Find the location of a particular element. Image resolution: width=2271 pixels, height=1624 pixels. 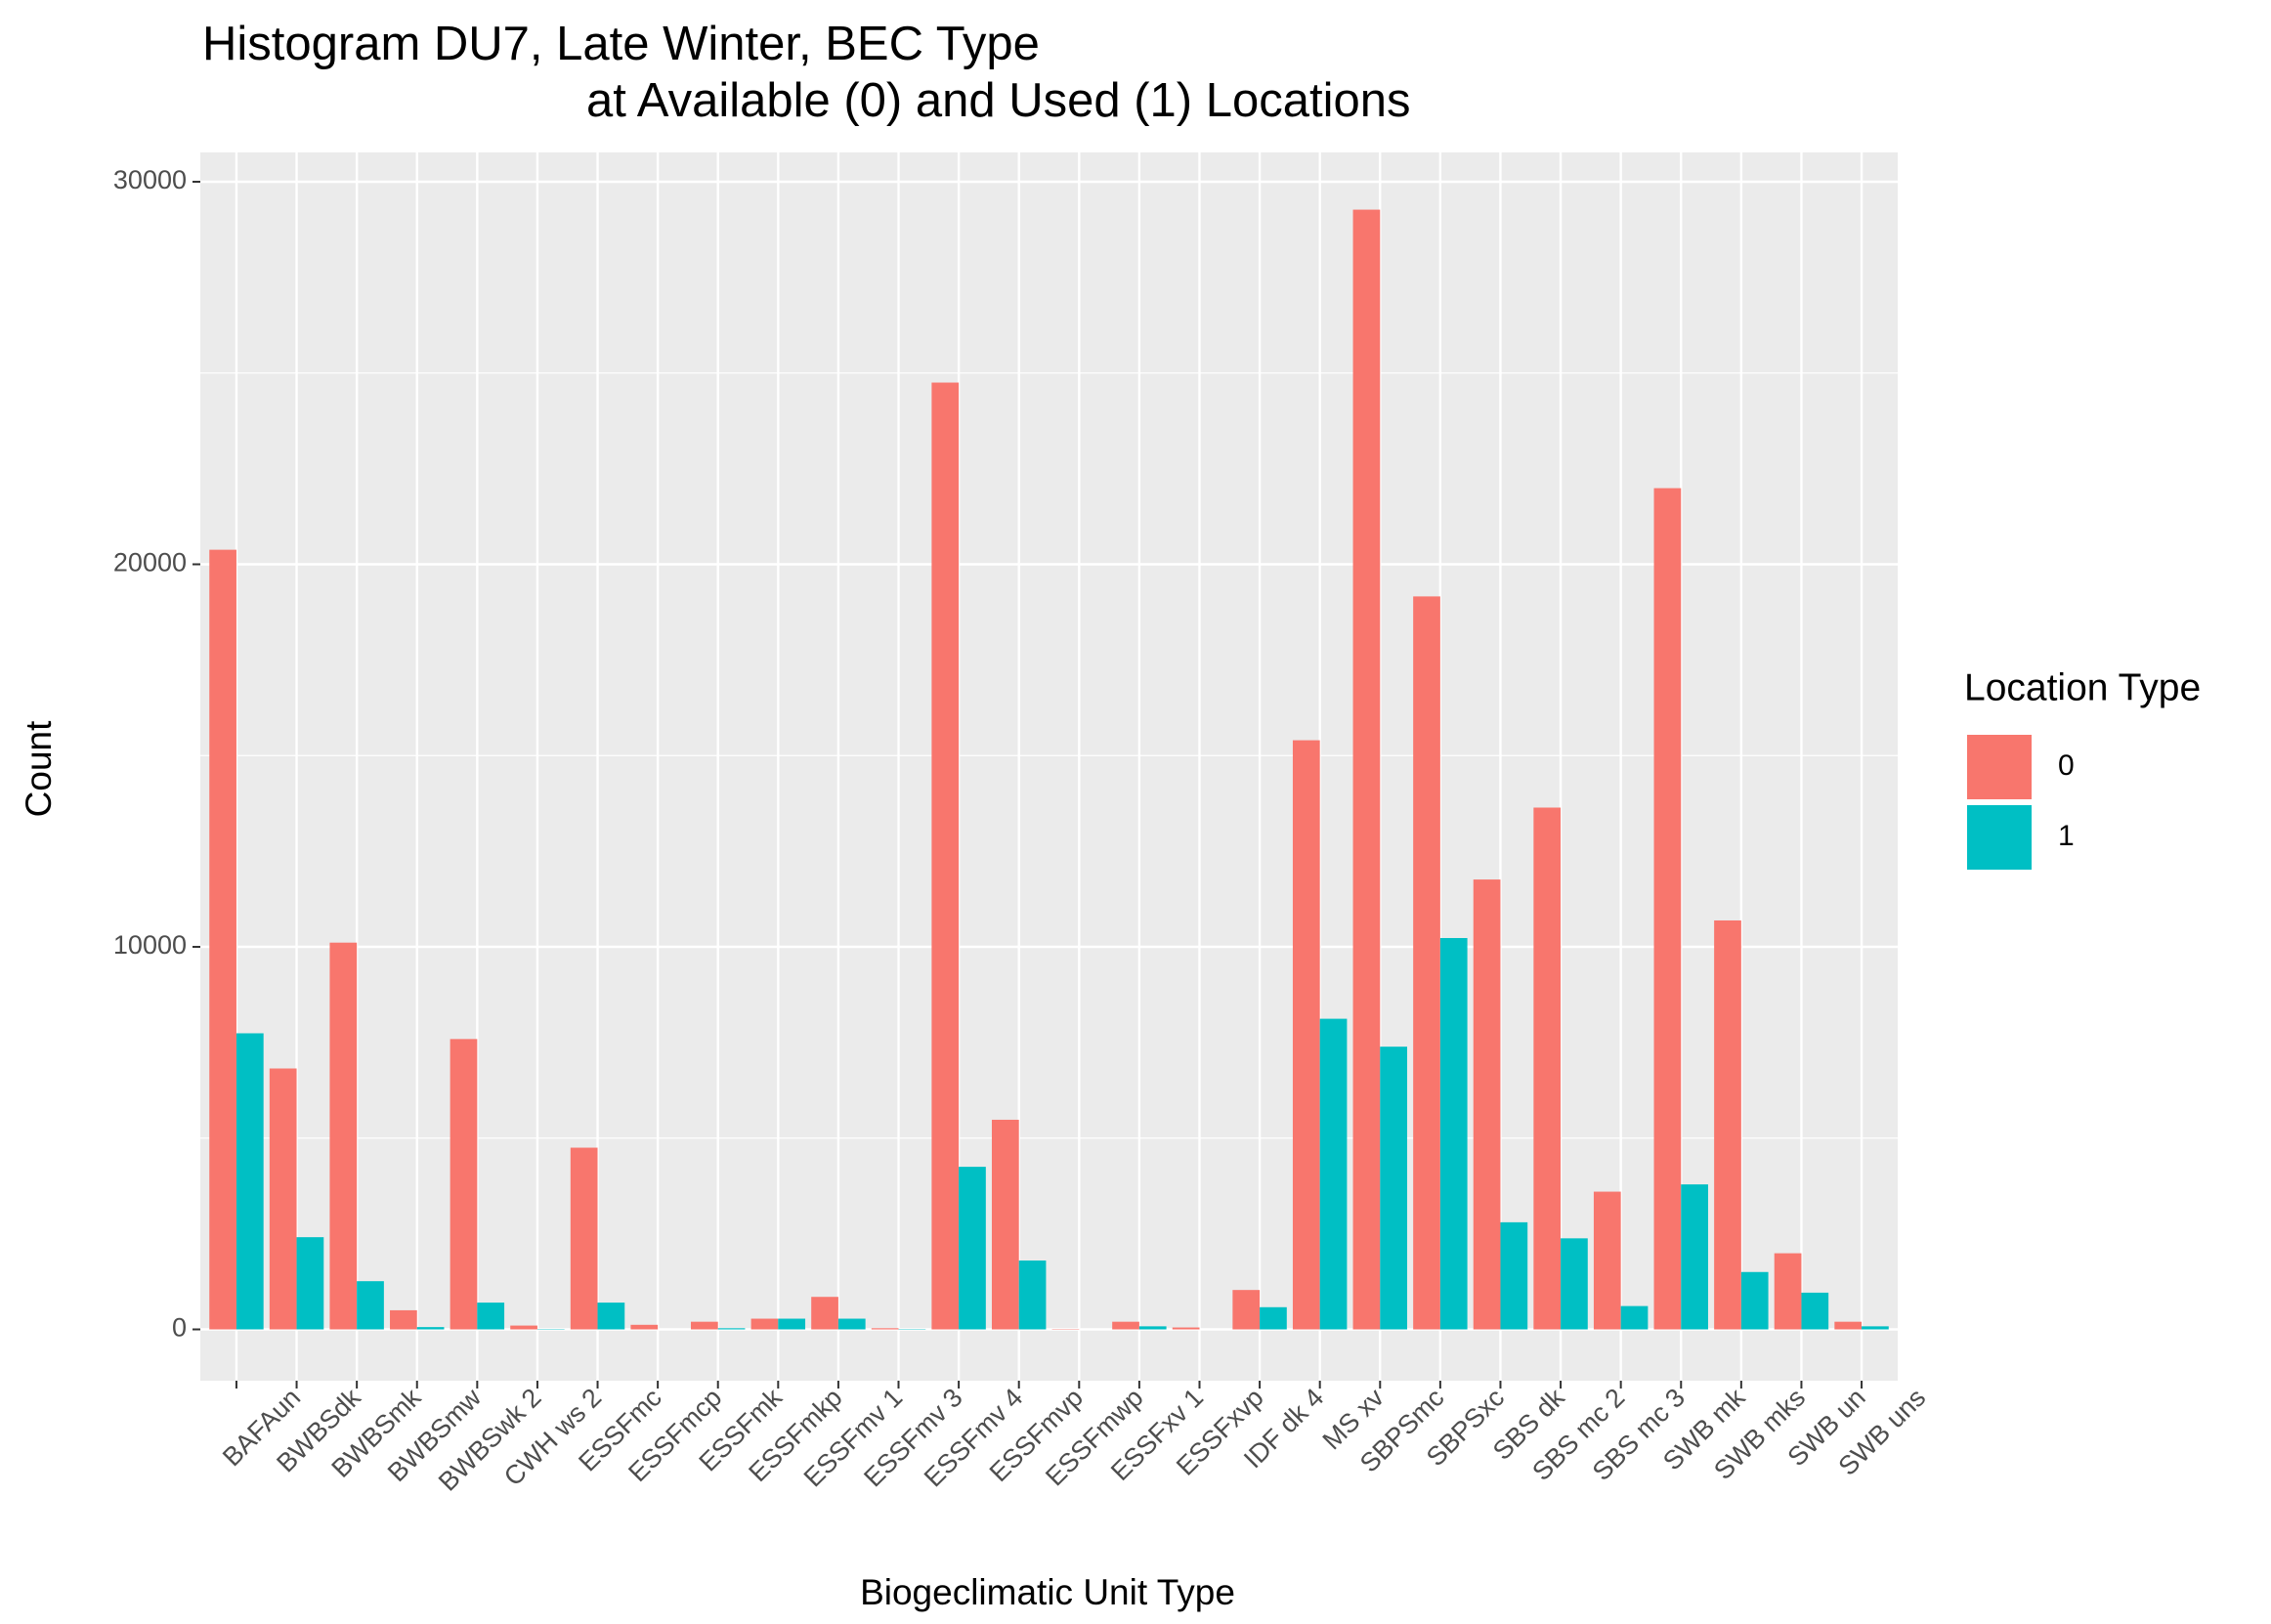

y-tick-label: 20000 is located at coordinates (150, 562).